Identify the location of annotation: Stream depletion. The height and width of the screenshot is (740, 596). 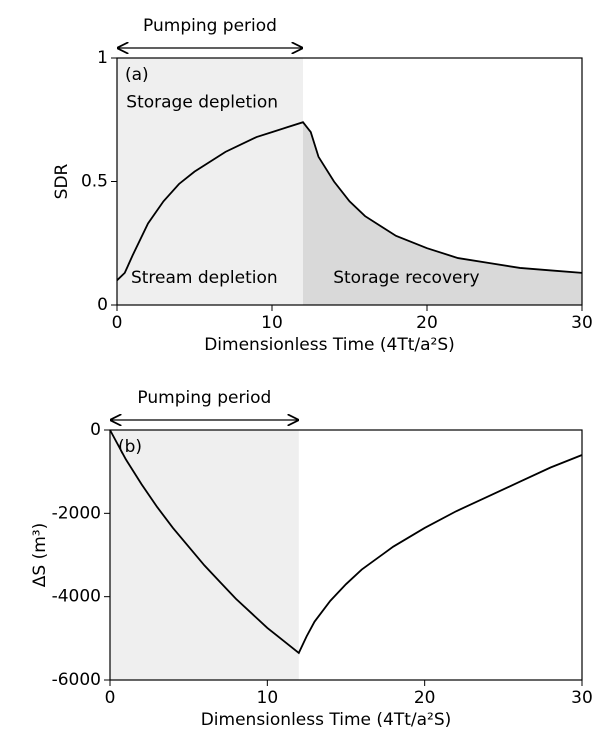
(204, 278).